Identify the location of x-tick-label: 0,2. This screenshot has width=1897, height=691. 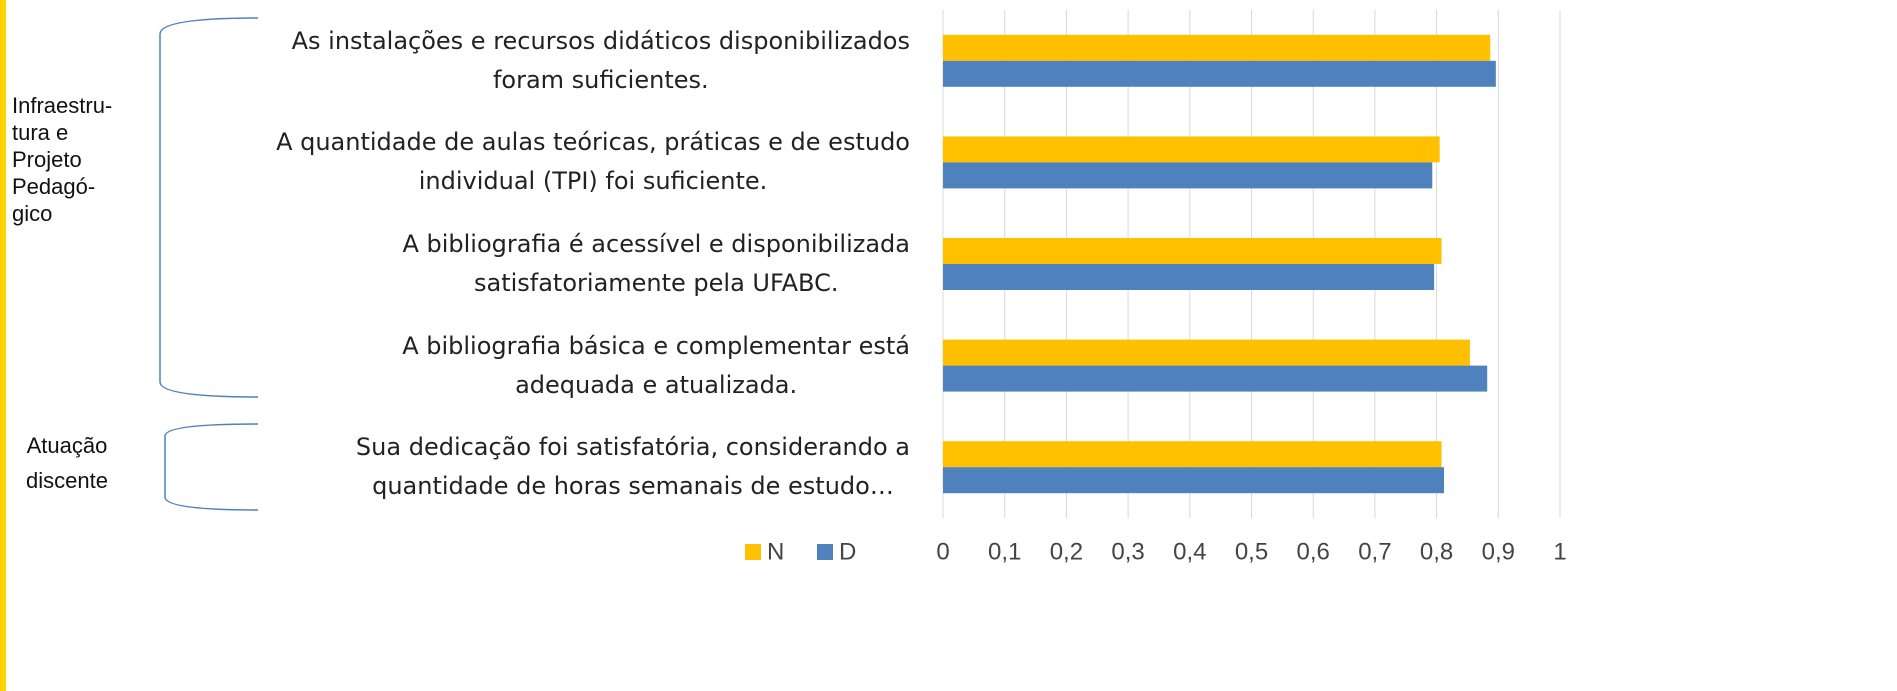
(1066, 551).